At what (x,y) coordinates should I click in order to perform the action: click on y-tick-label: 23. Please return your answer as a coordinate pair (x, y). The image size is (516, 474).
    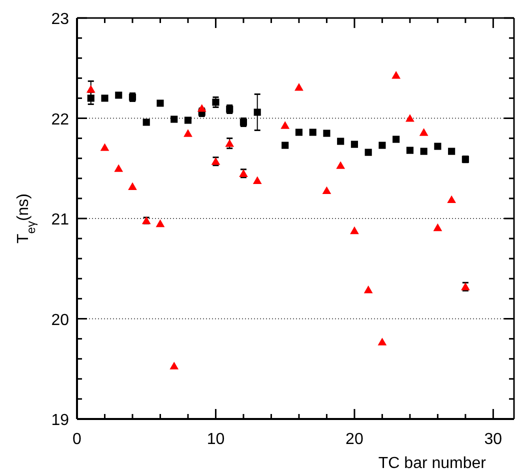
    Looking at the image, I should click on (60, 19).